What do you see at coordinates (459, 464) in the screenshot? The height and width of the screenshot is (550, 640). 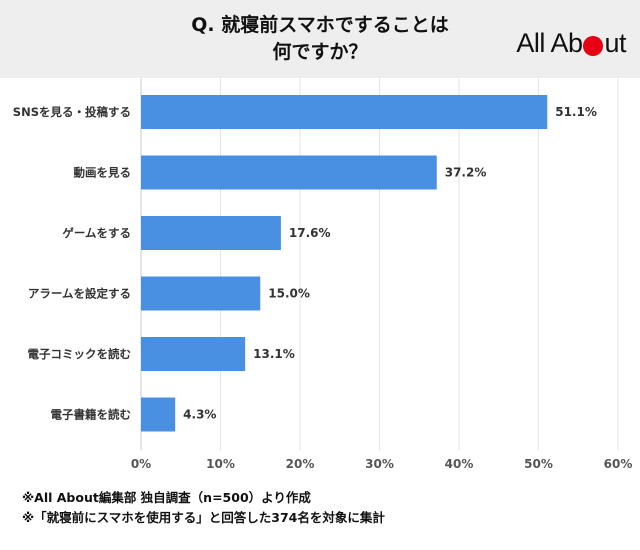 I see `x-tick-label: 40%` at bounding box center [459, 464].